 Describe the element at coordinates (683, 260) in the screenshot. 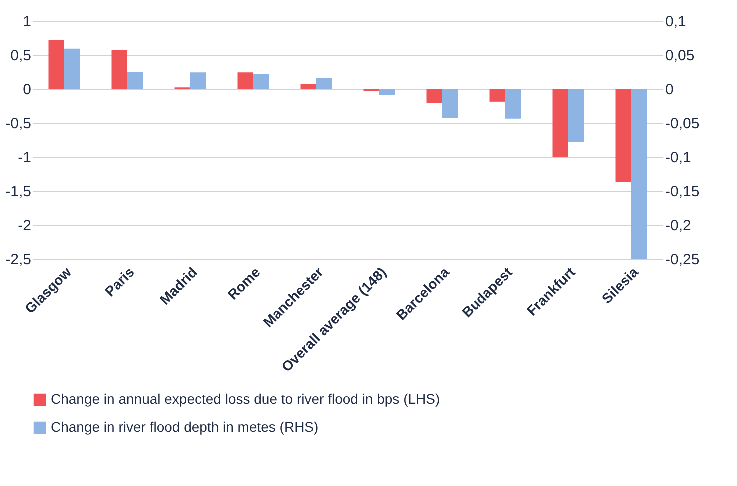

I see `y2-tick-label: -0,25` at that location.